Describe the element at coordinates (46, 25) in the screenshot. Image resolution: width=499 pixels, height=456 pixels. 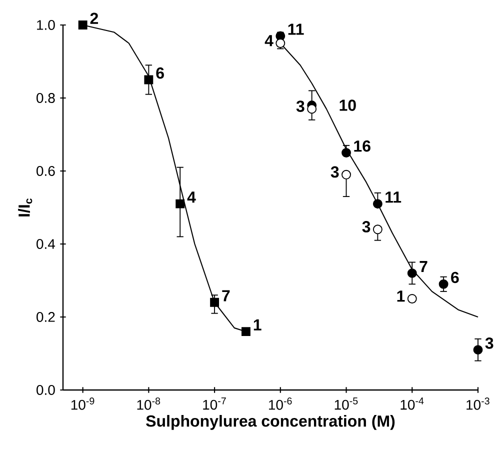
I see `y-tick-label: 1.0` at that location.